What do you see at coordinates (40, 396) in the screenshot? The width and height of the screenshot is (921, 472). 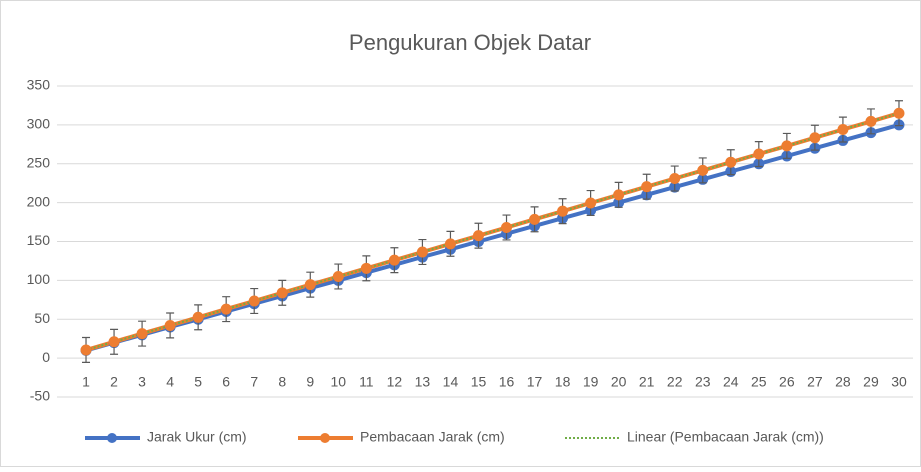 I see `y-tick-label: -50` at bounding box center [40, 396].